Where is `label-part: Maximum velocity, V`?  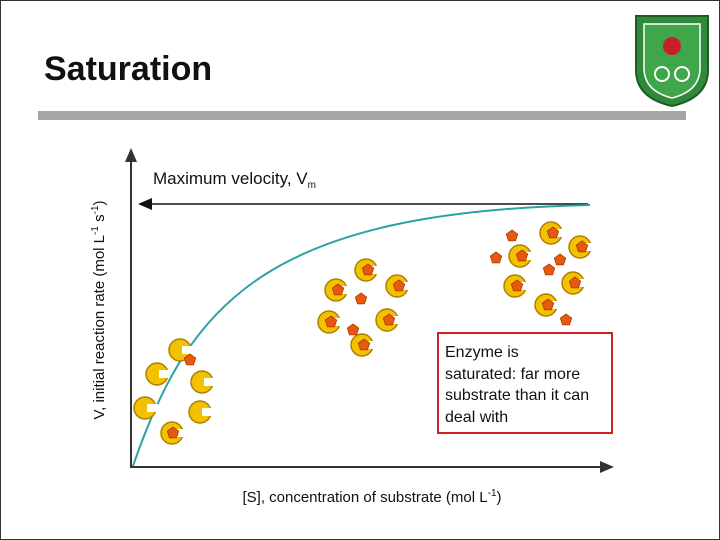 label-part: Maximum velocity, V is located at coordinates (230, 178).